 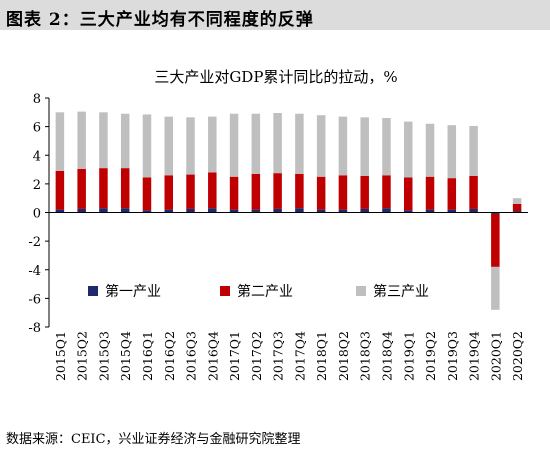 What do you see at coordinates (452, 356) in the screenshot?
I see `x-tick-label: 2019Q3` at bounding box center [452, 356].